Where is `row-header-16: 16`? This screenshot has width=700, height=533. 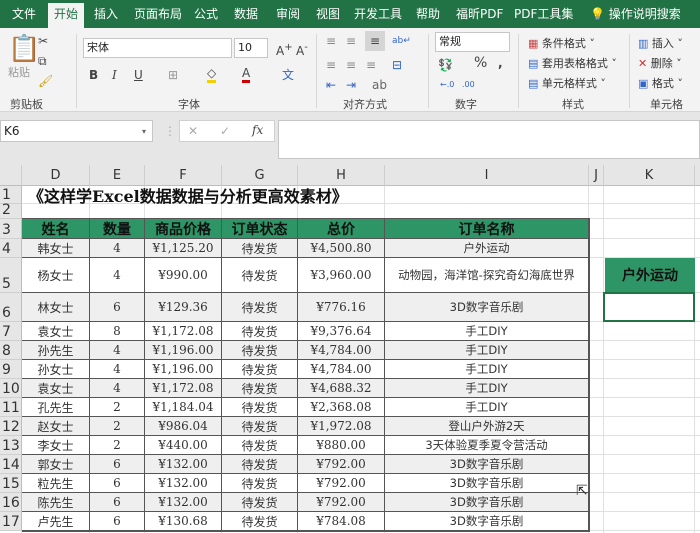
row-header-16: 16 is located at coordinates (11, 502).